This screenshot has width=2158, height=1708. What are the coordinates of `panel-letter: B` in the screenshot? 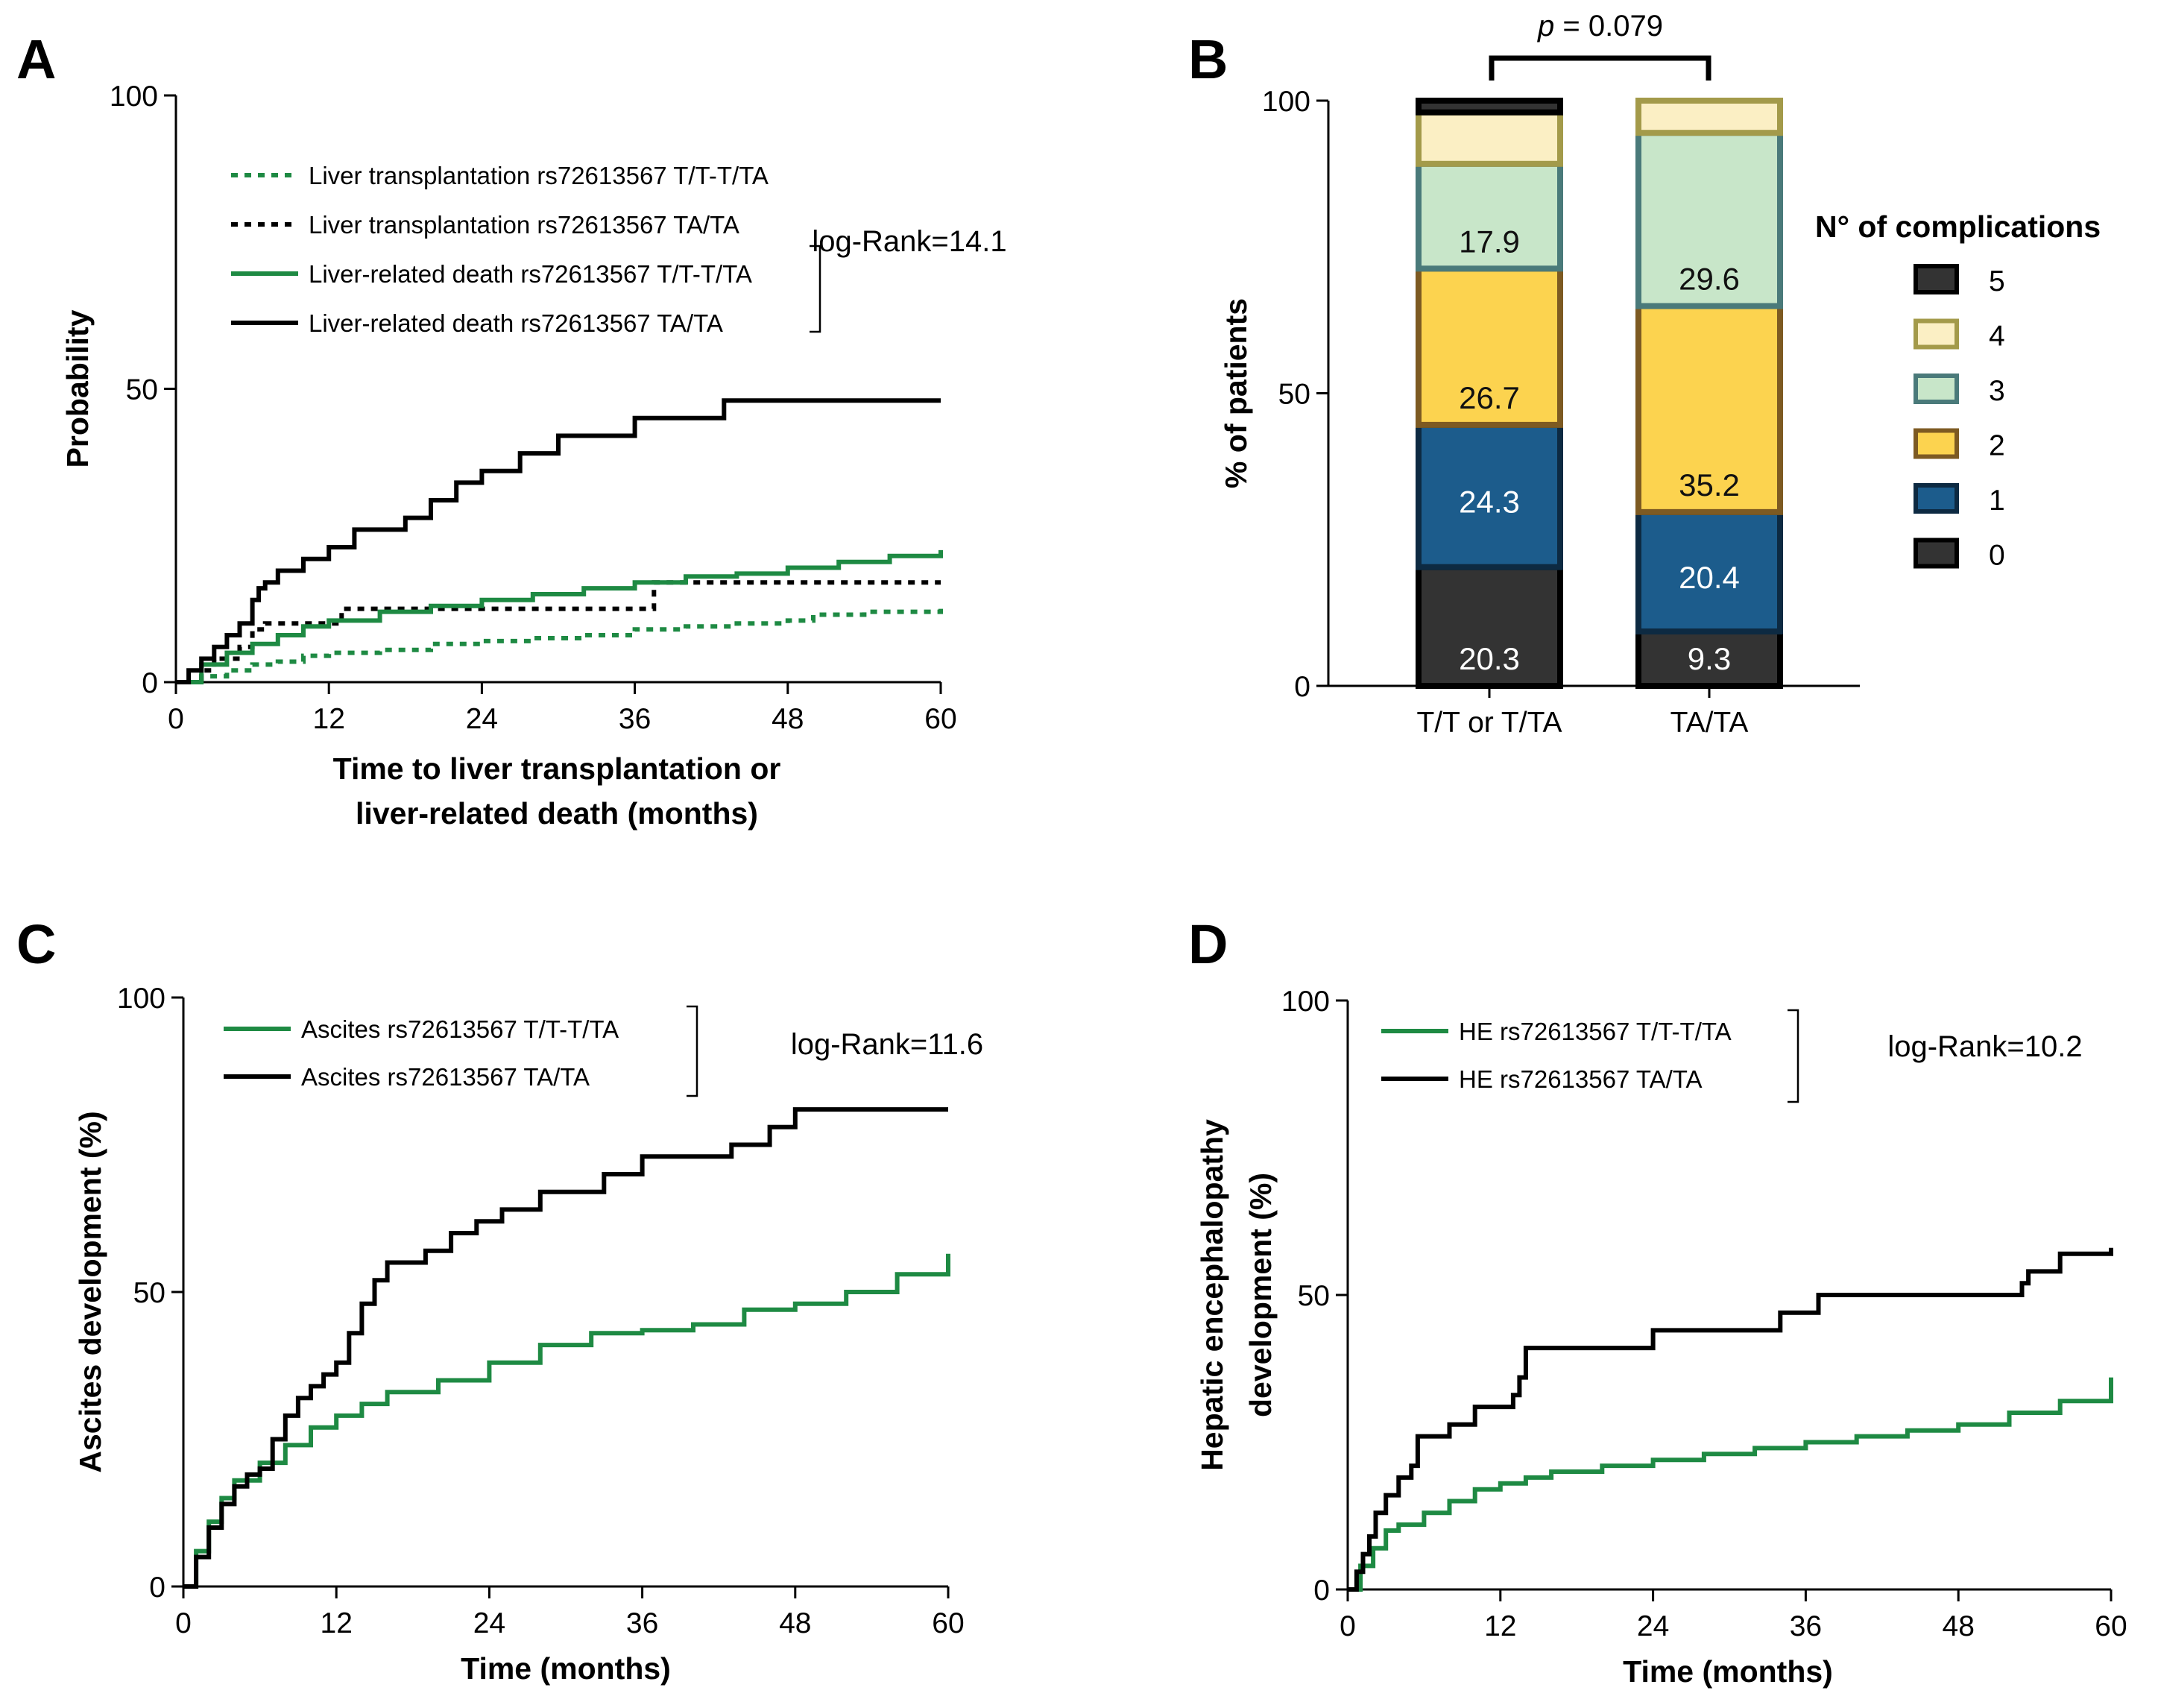 It's located at (1208, 59).